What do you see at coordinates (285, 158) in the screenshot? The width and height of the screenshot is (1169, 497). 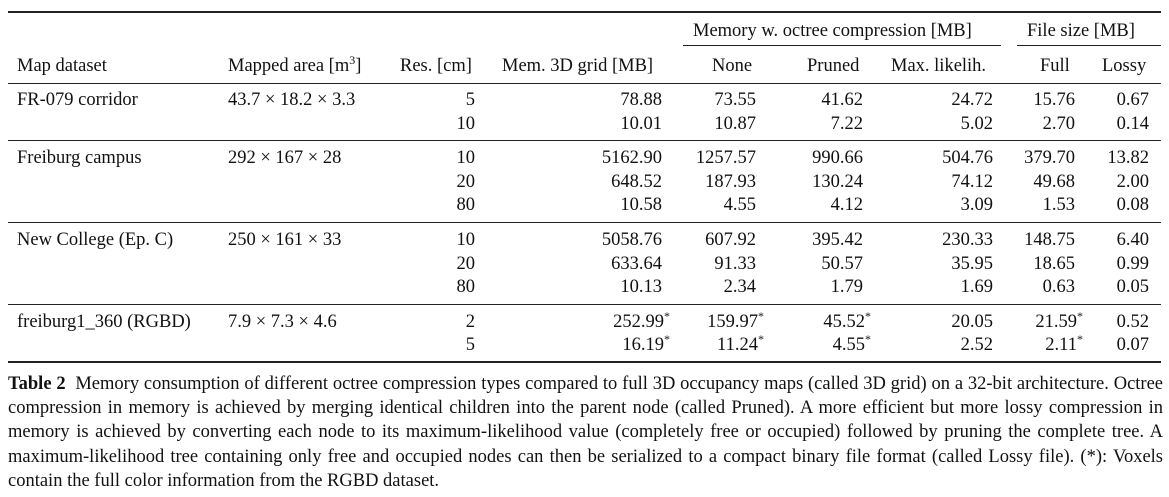 I see `cell-area: 292 × 167 × 28` at bounding box center [285, 158].